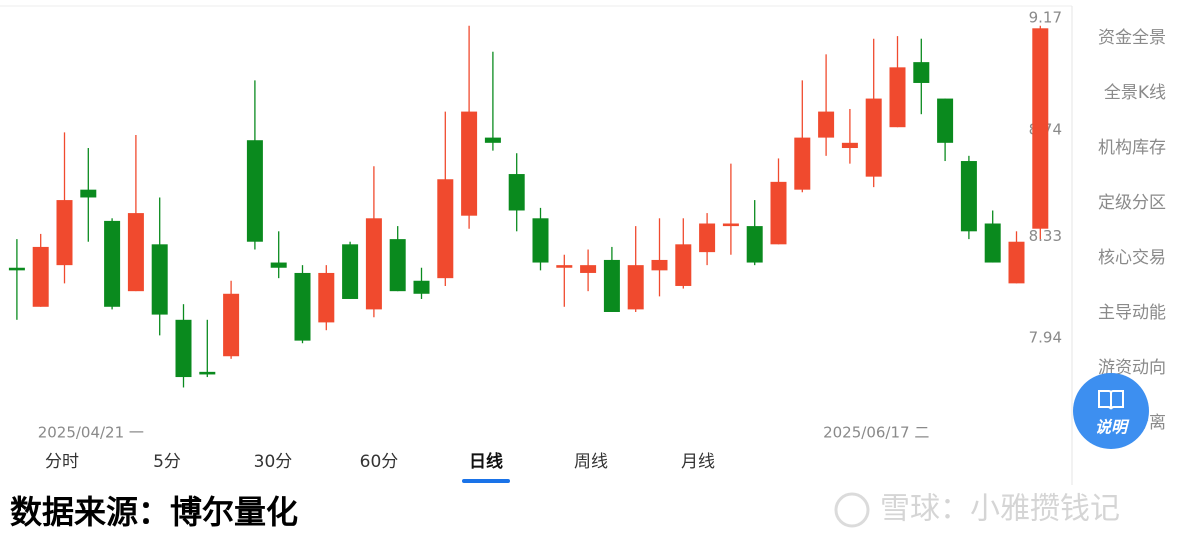 This screenshot has width=1186, height=546. Describe the element at coordinates (698, 462) in the screenshot. I see `tab: 月线` at that location.